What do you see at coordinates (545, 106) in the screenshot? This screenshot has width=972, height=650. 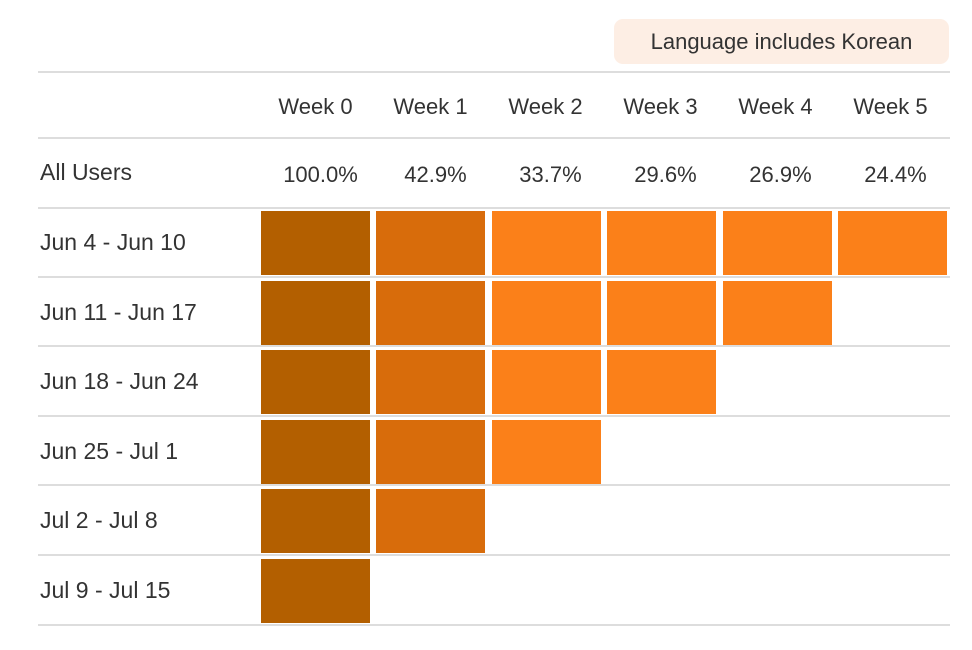 I see `week-header-2: Week 2` at bounding box center [545, 106].